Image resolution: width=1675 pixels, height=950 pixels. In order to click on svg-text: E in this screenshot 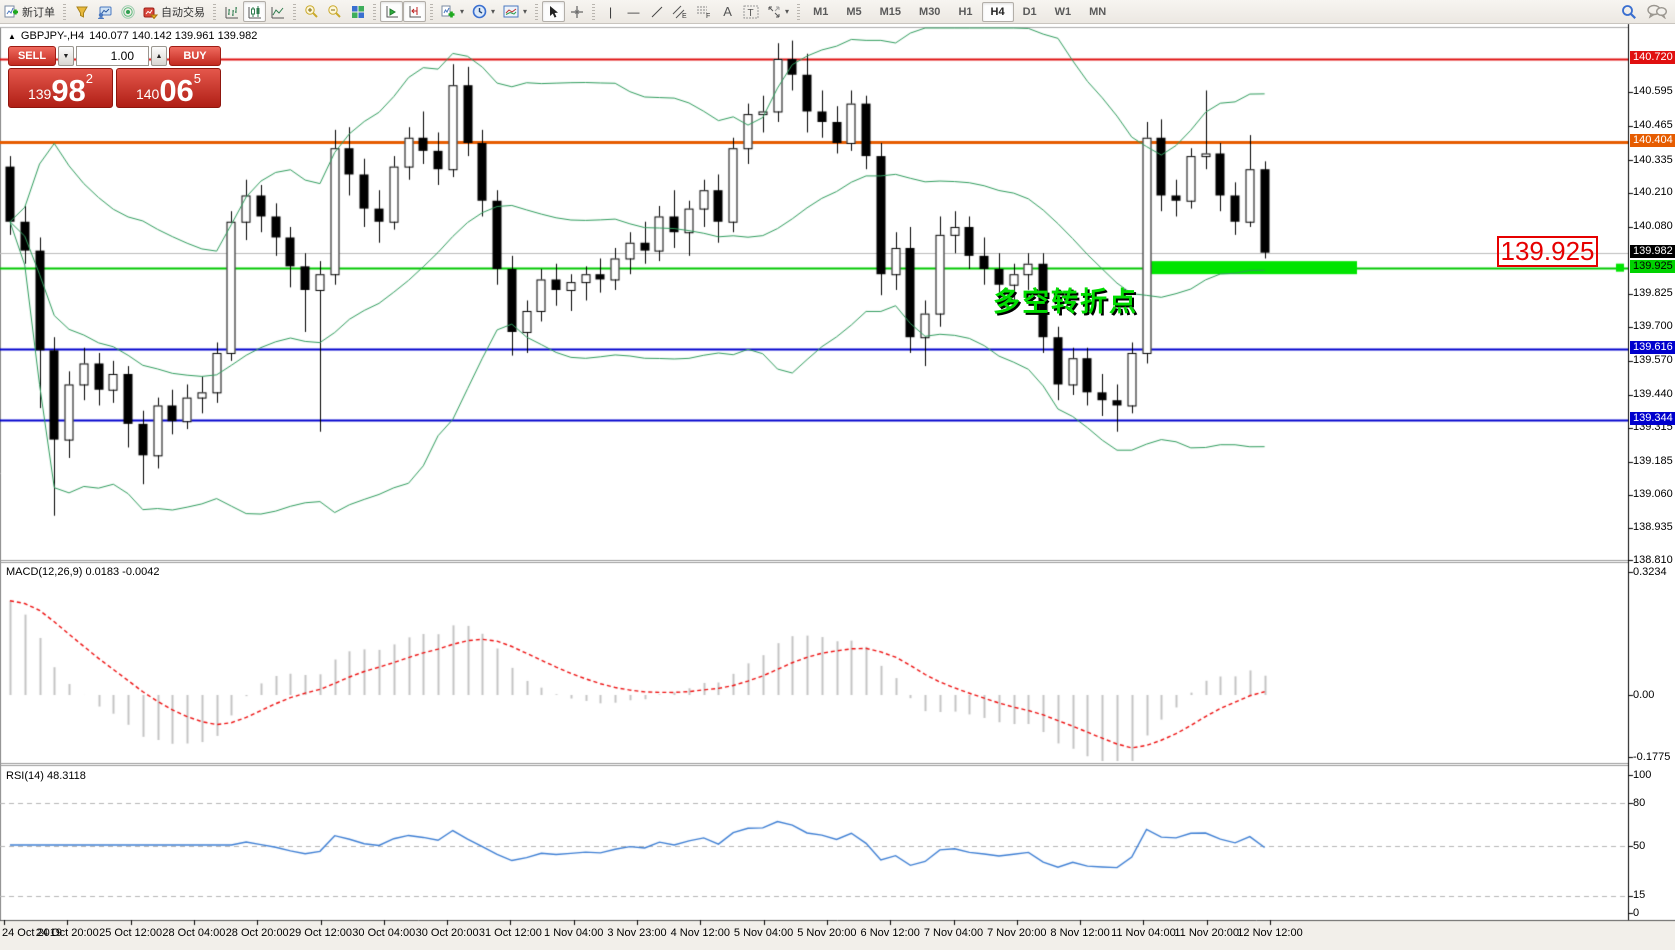, I will do `click(684, 16)`.